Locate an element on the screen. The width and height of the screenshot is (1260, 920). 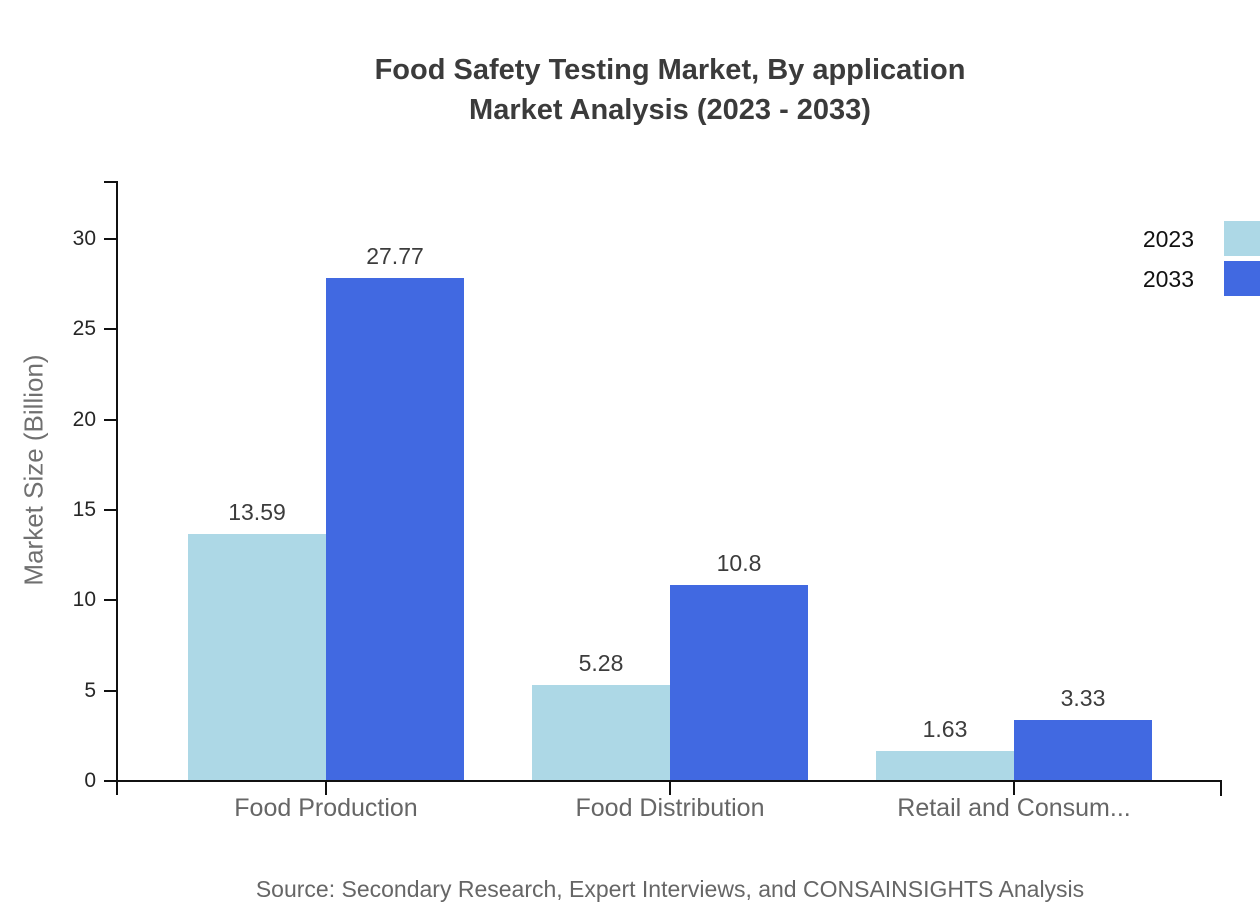
y-axis-line is located at coordinates (117, 488).